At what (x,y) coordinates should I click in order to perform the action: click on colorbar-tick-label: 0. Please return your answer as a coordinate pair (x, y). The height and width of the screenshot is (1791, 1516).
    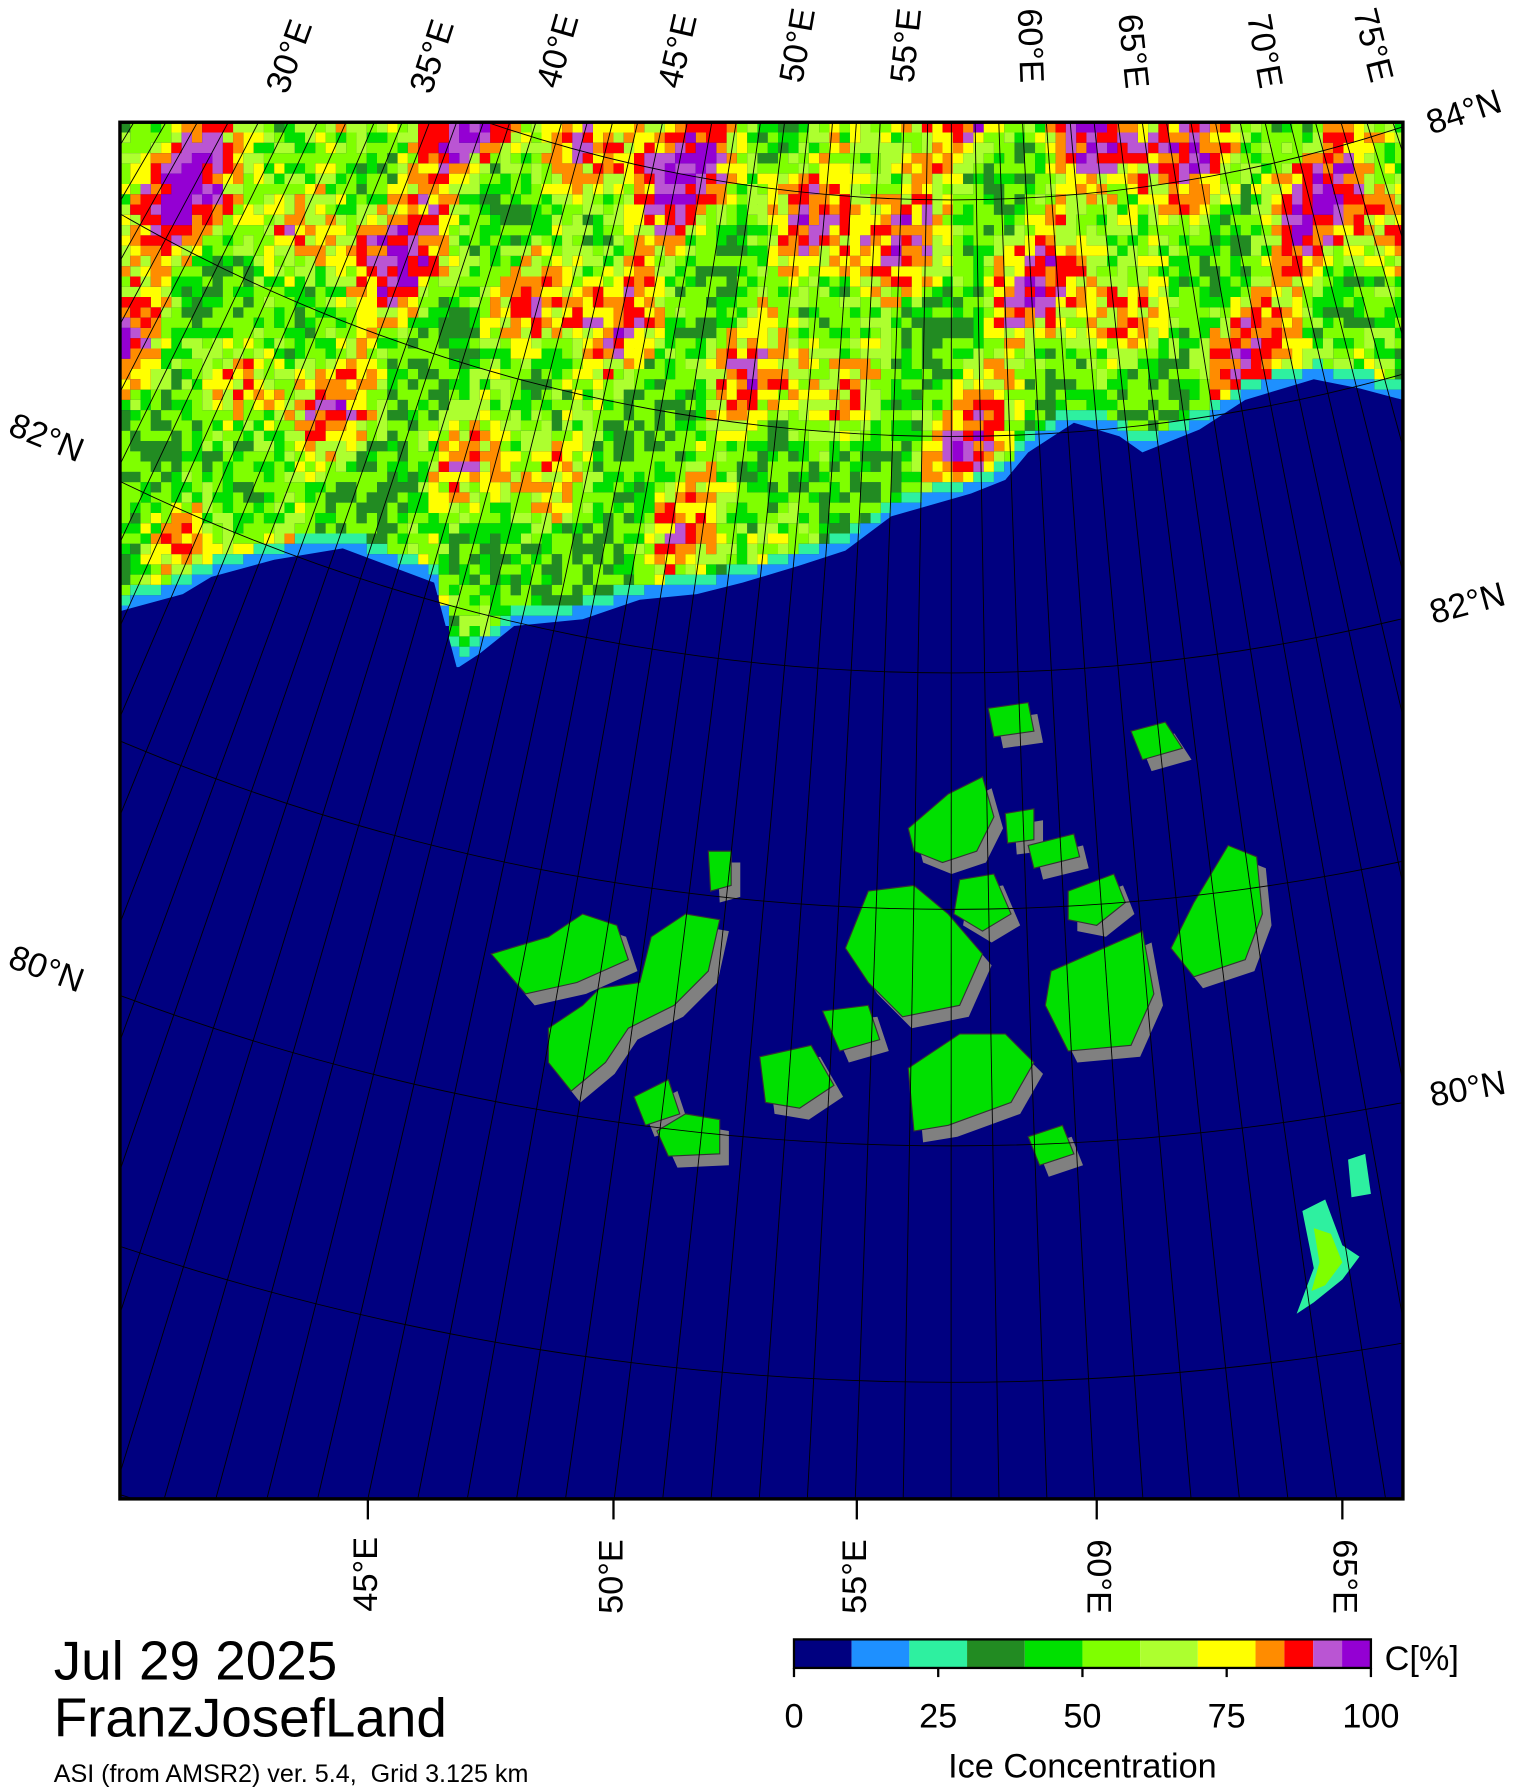
    Looking at the image, I should click on (793, 1716).